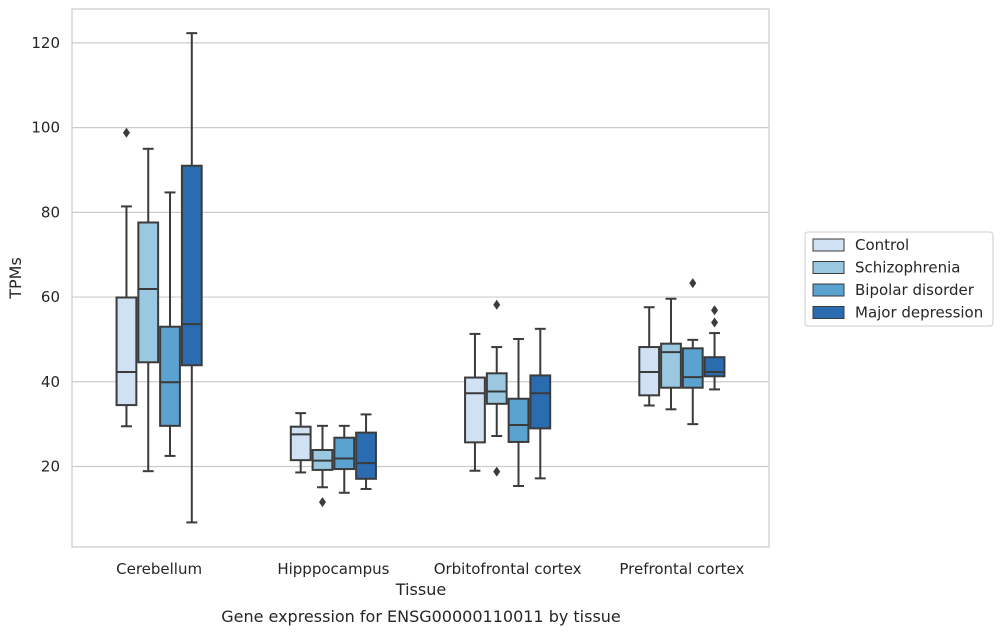 Image resolution: width=1002 pixels, height=634 pixels. What do you see at coordinates (919, 313) in the screenshot?
I see `legend-label: Major depression` at bounding box center [919, 313].